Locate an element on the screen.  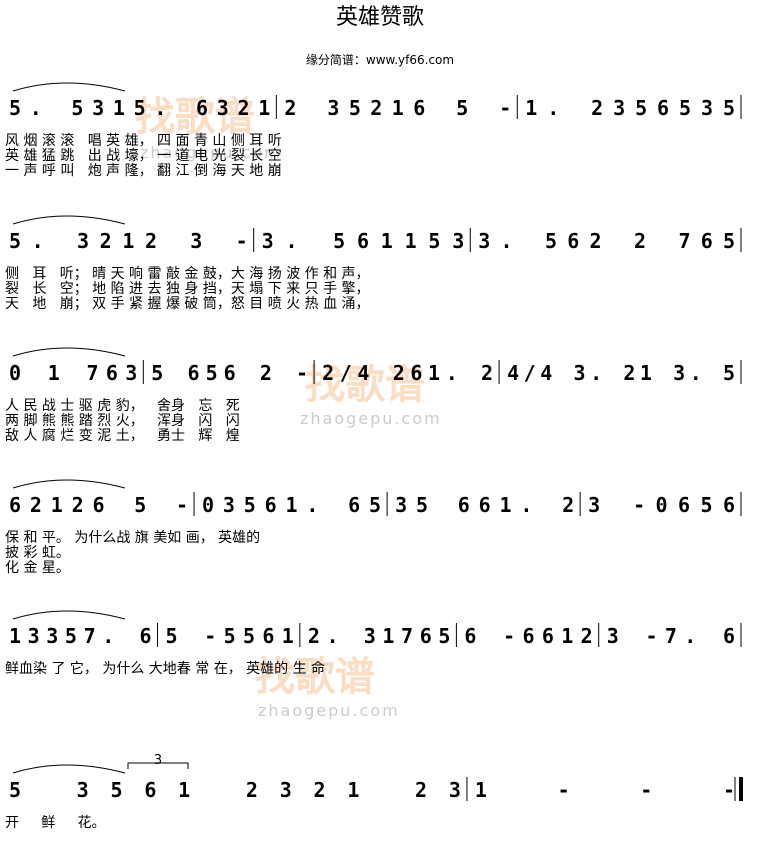
measure: 2 35216 5 - is located at coordinates (397, 108).